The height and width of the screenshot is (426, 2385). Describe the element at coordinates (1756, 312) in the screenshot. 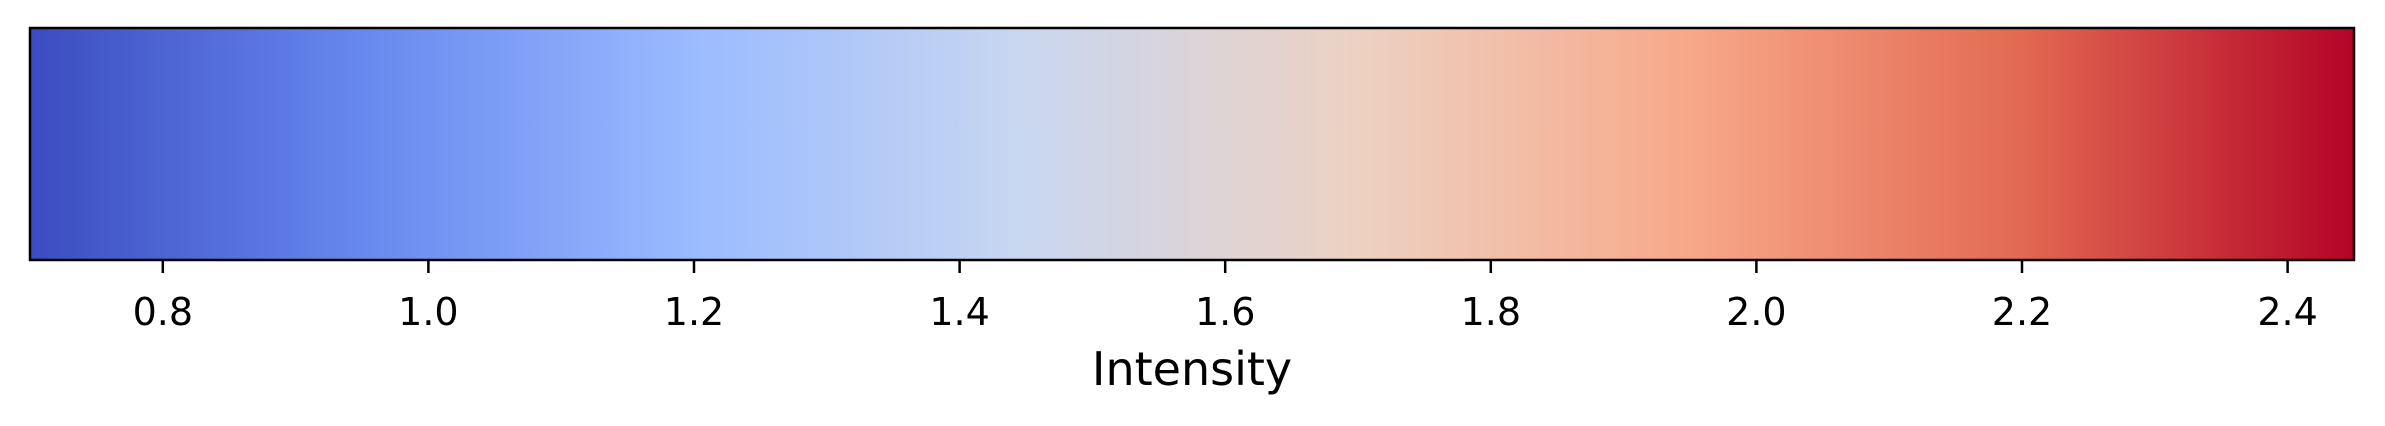

I see `x-tick-label: 2.0` at that location.